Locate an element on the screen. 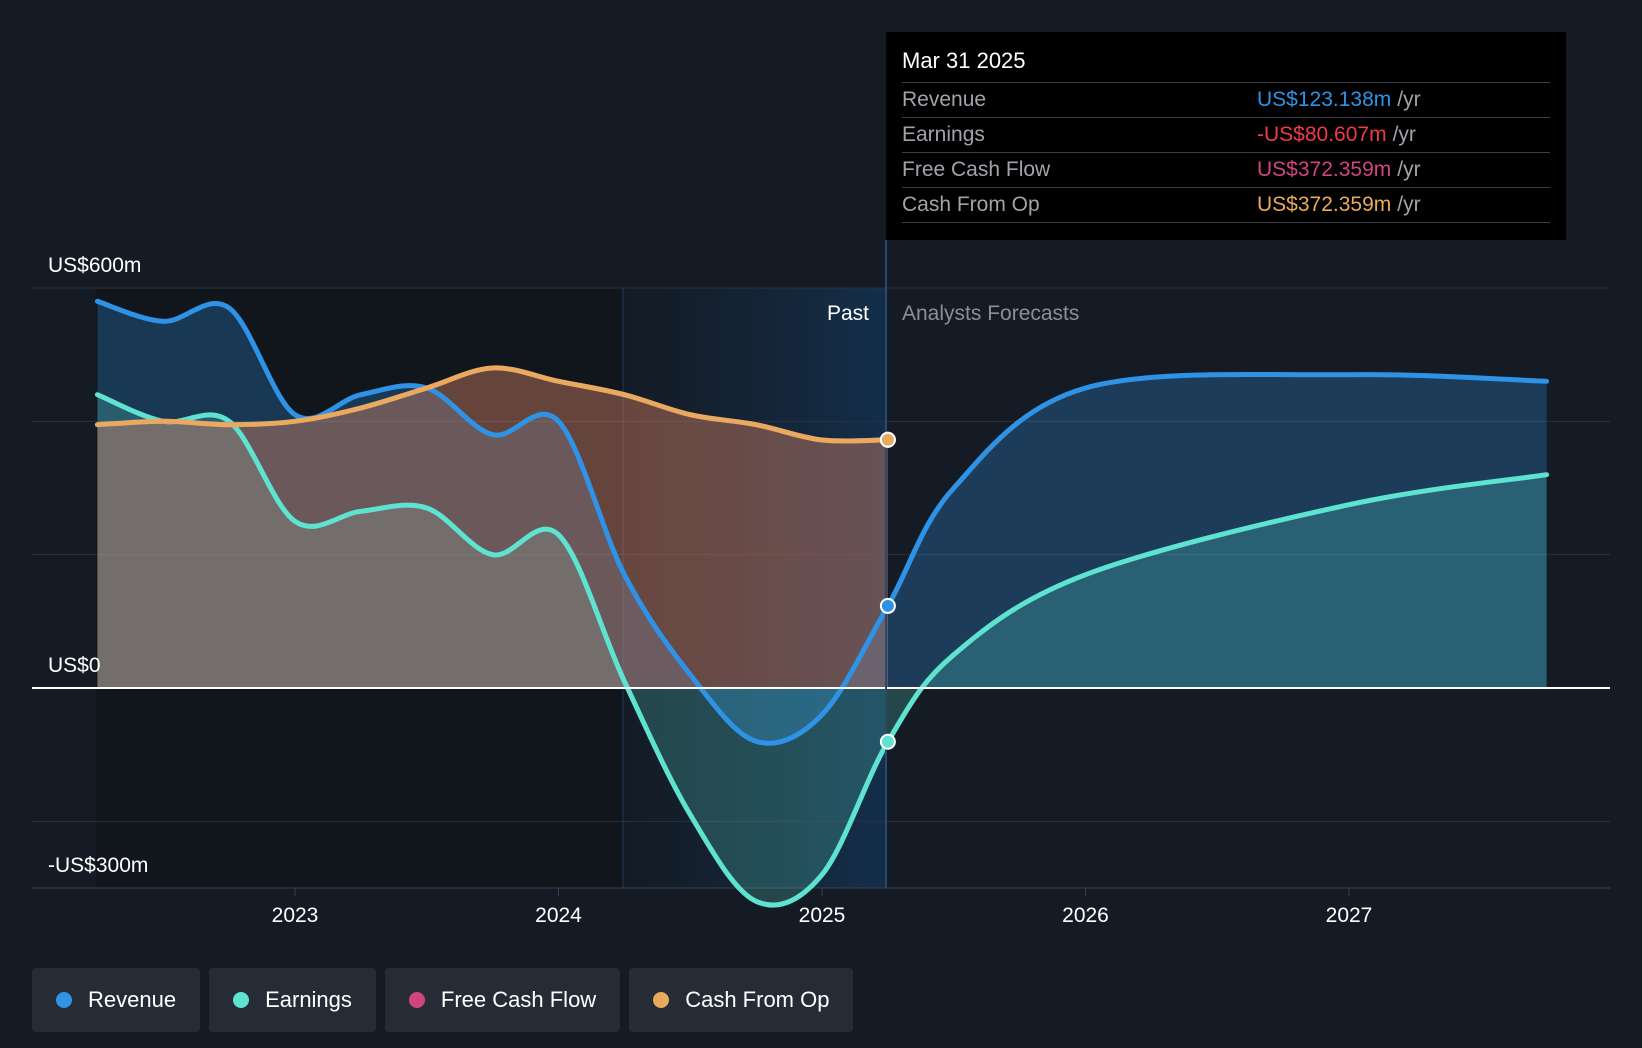 The width and height of the screenshot is (1642, 1048). legend-item-cash-from-op: Cash From Op is located at coordinates (741, 1000).